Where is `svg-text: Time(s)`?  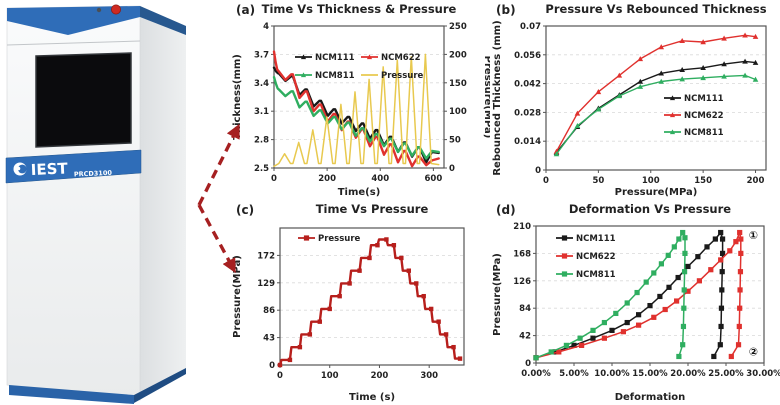 svg-text: Time(s) is located at coordinates (359, 192).